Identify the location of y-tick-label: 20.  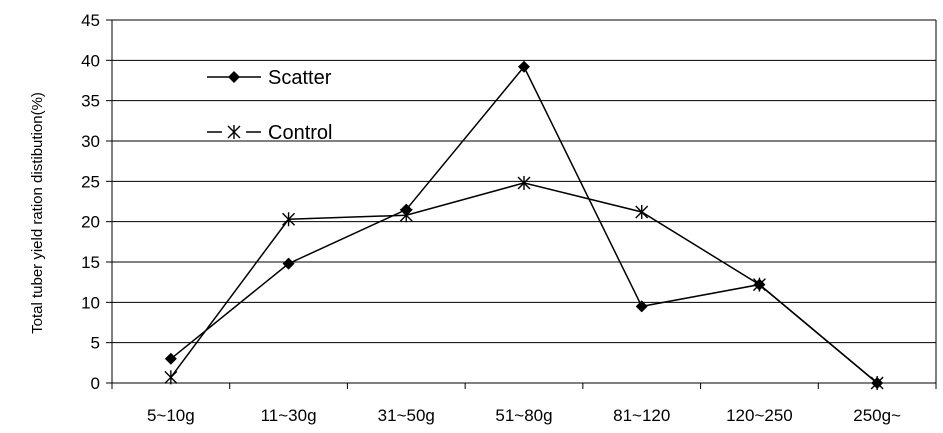
(90, 222).